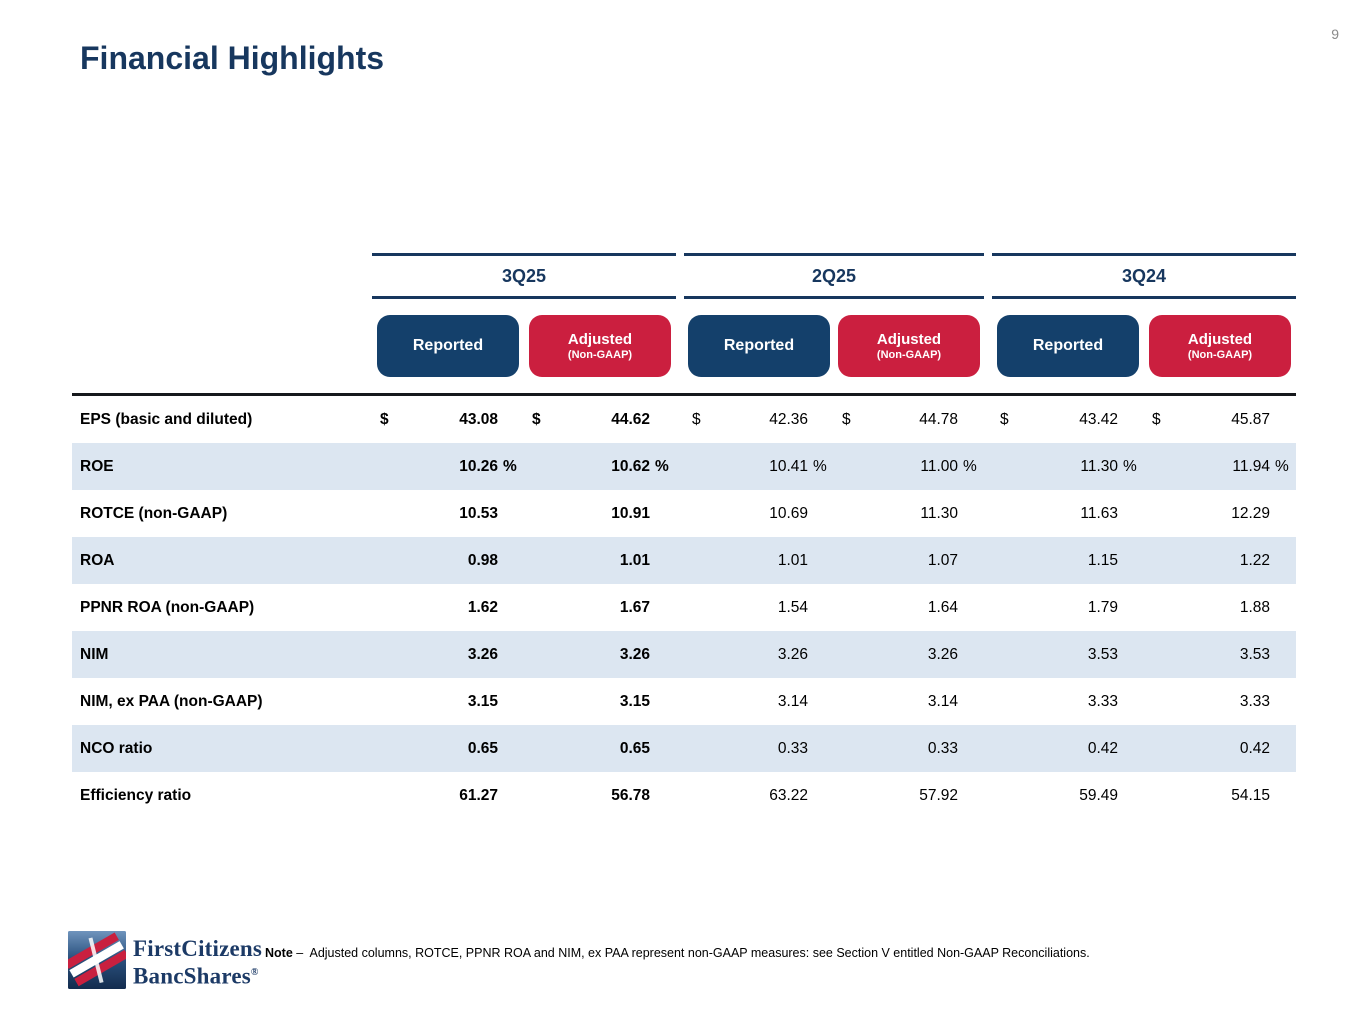 Image resolution: width=1365 pixels, height=1024 pixels. Describe the element at coordinates (759, 748) in the screenshot. I see `value-cell: 0.33` at that location.